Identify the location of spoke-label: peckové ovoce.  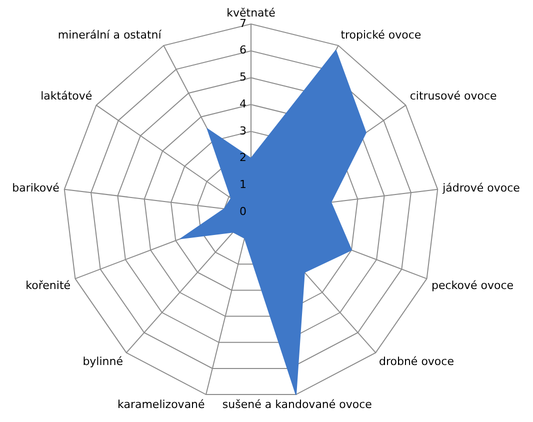
(472, 285).